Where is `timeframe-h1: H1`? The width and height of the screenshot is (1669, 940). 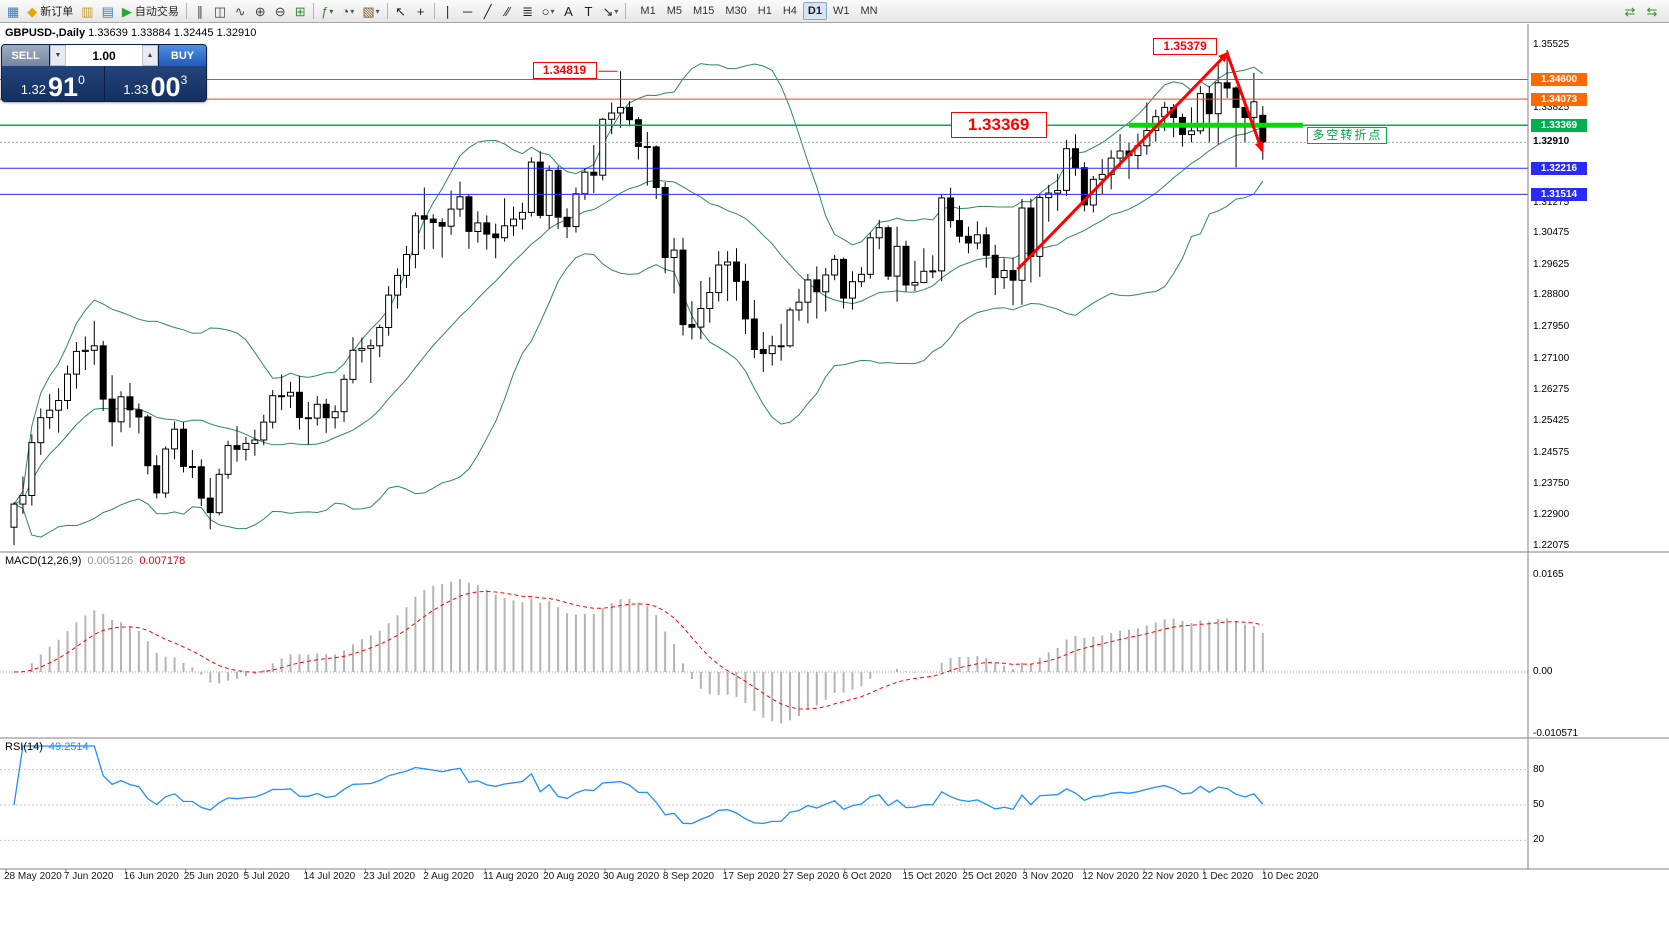 timeframe-h1: H1 is located at coordinates (764, 11).